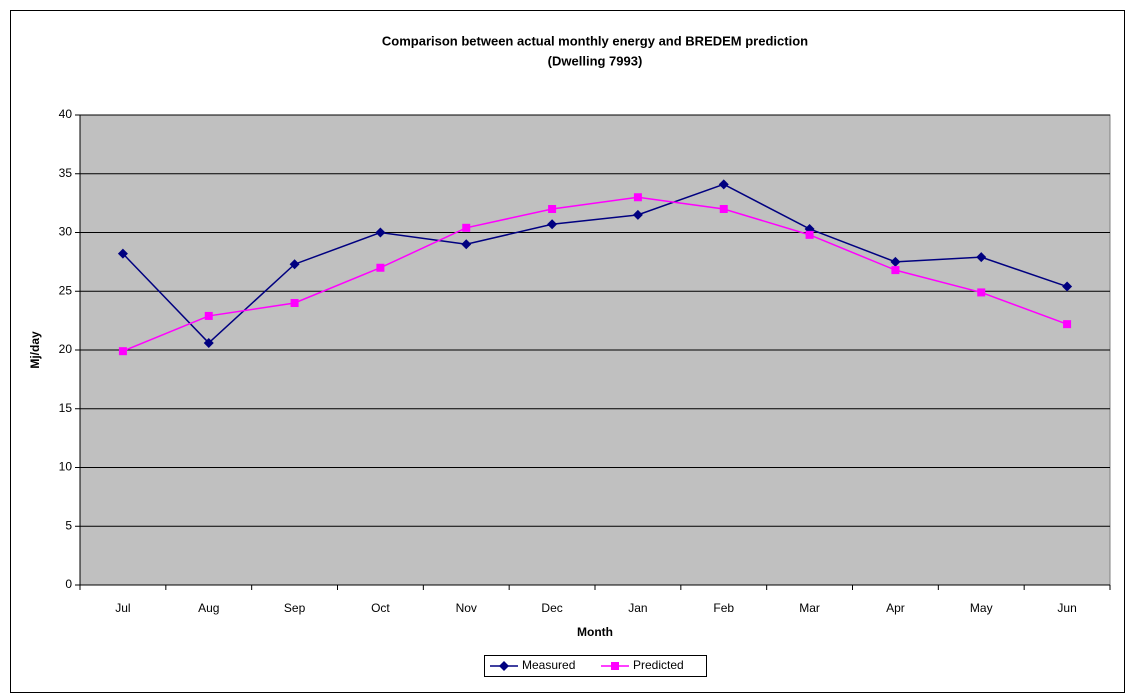 The image size is (1125, 693). I want to click on x-tick-label: Sep, so click(295, 608).